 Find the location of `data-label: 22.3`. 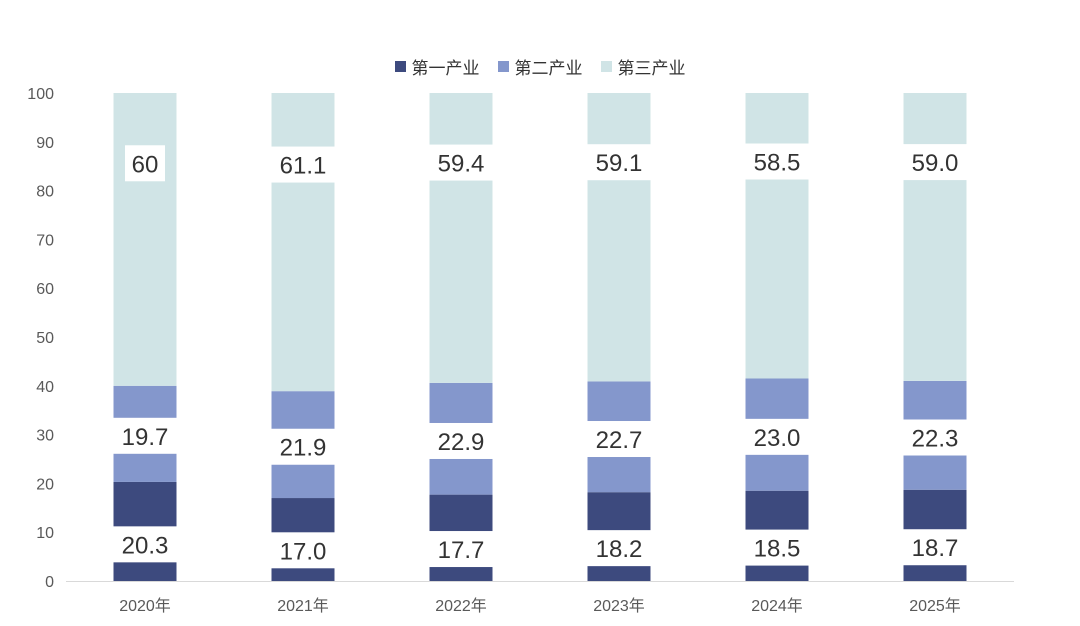

data-label: 22.3 is located at coordinates (935, 439).